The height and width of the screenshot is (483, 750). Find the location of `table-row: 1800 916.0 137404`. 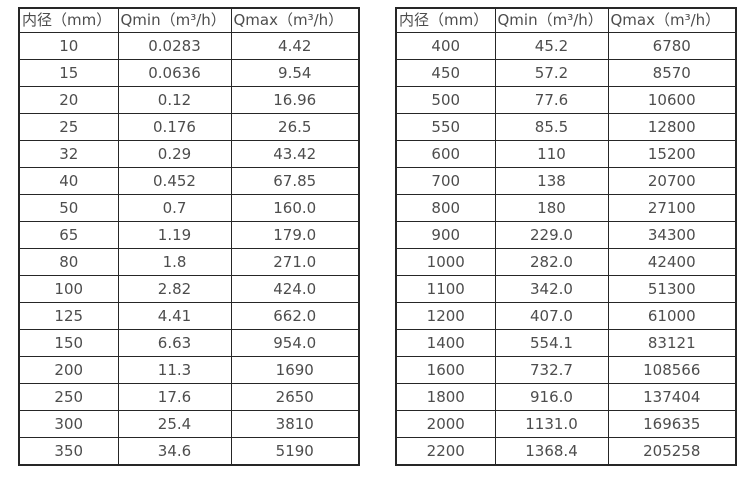

table-row: 1800 916.0 137404 is located at coordinates (566, 397).